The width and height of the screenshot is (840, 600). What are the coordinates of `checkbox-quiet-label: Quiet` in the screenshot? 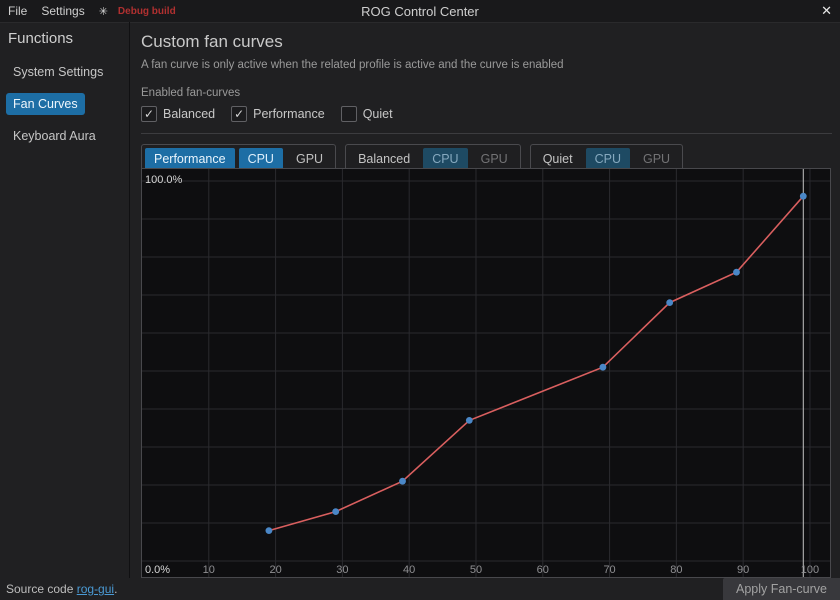 It's located at (377, 114).